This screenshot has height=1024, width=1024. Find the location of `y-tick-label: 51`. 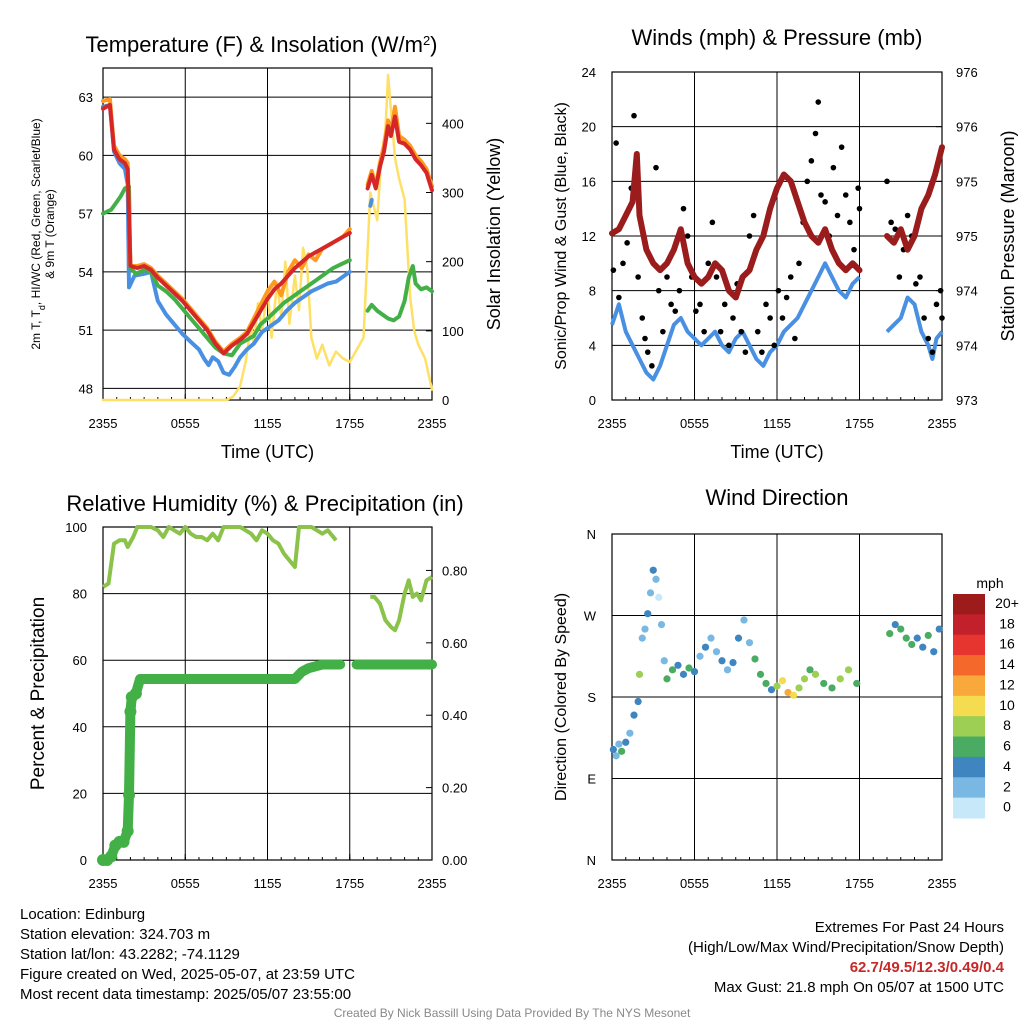

y-tick-label: 51 is located at coordinates (86, 330).